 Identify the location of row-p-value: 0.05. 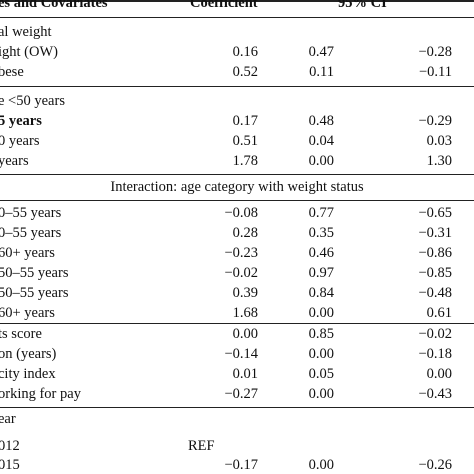
(321, 374).